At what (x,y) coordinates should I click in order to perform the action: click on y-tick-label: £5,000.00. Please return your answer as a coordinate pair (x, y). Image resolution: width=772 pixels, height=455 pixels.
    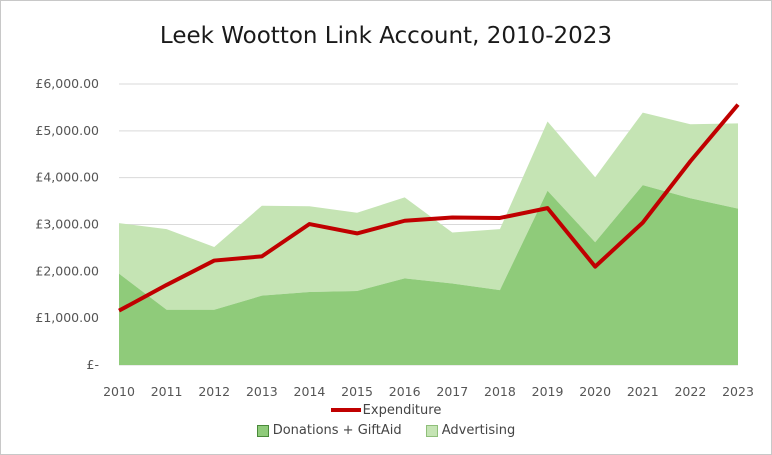
    Looking at the image, I should click on (67, 130).